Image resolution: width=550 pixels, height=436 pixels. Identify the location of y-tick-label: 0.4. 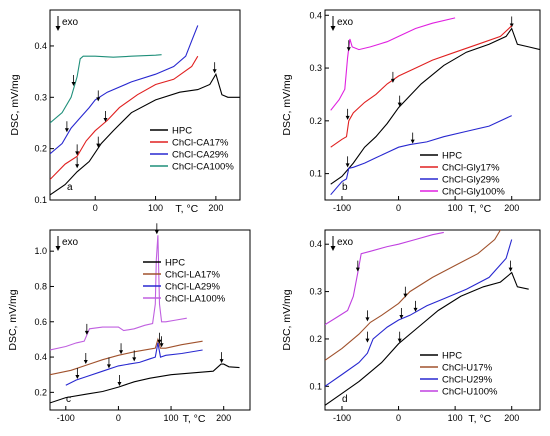
(315, 244).